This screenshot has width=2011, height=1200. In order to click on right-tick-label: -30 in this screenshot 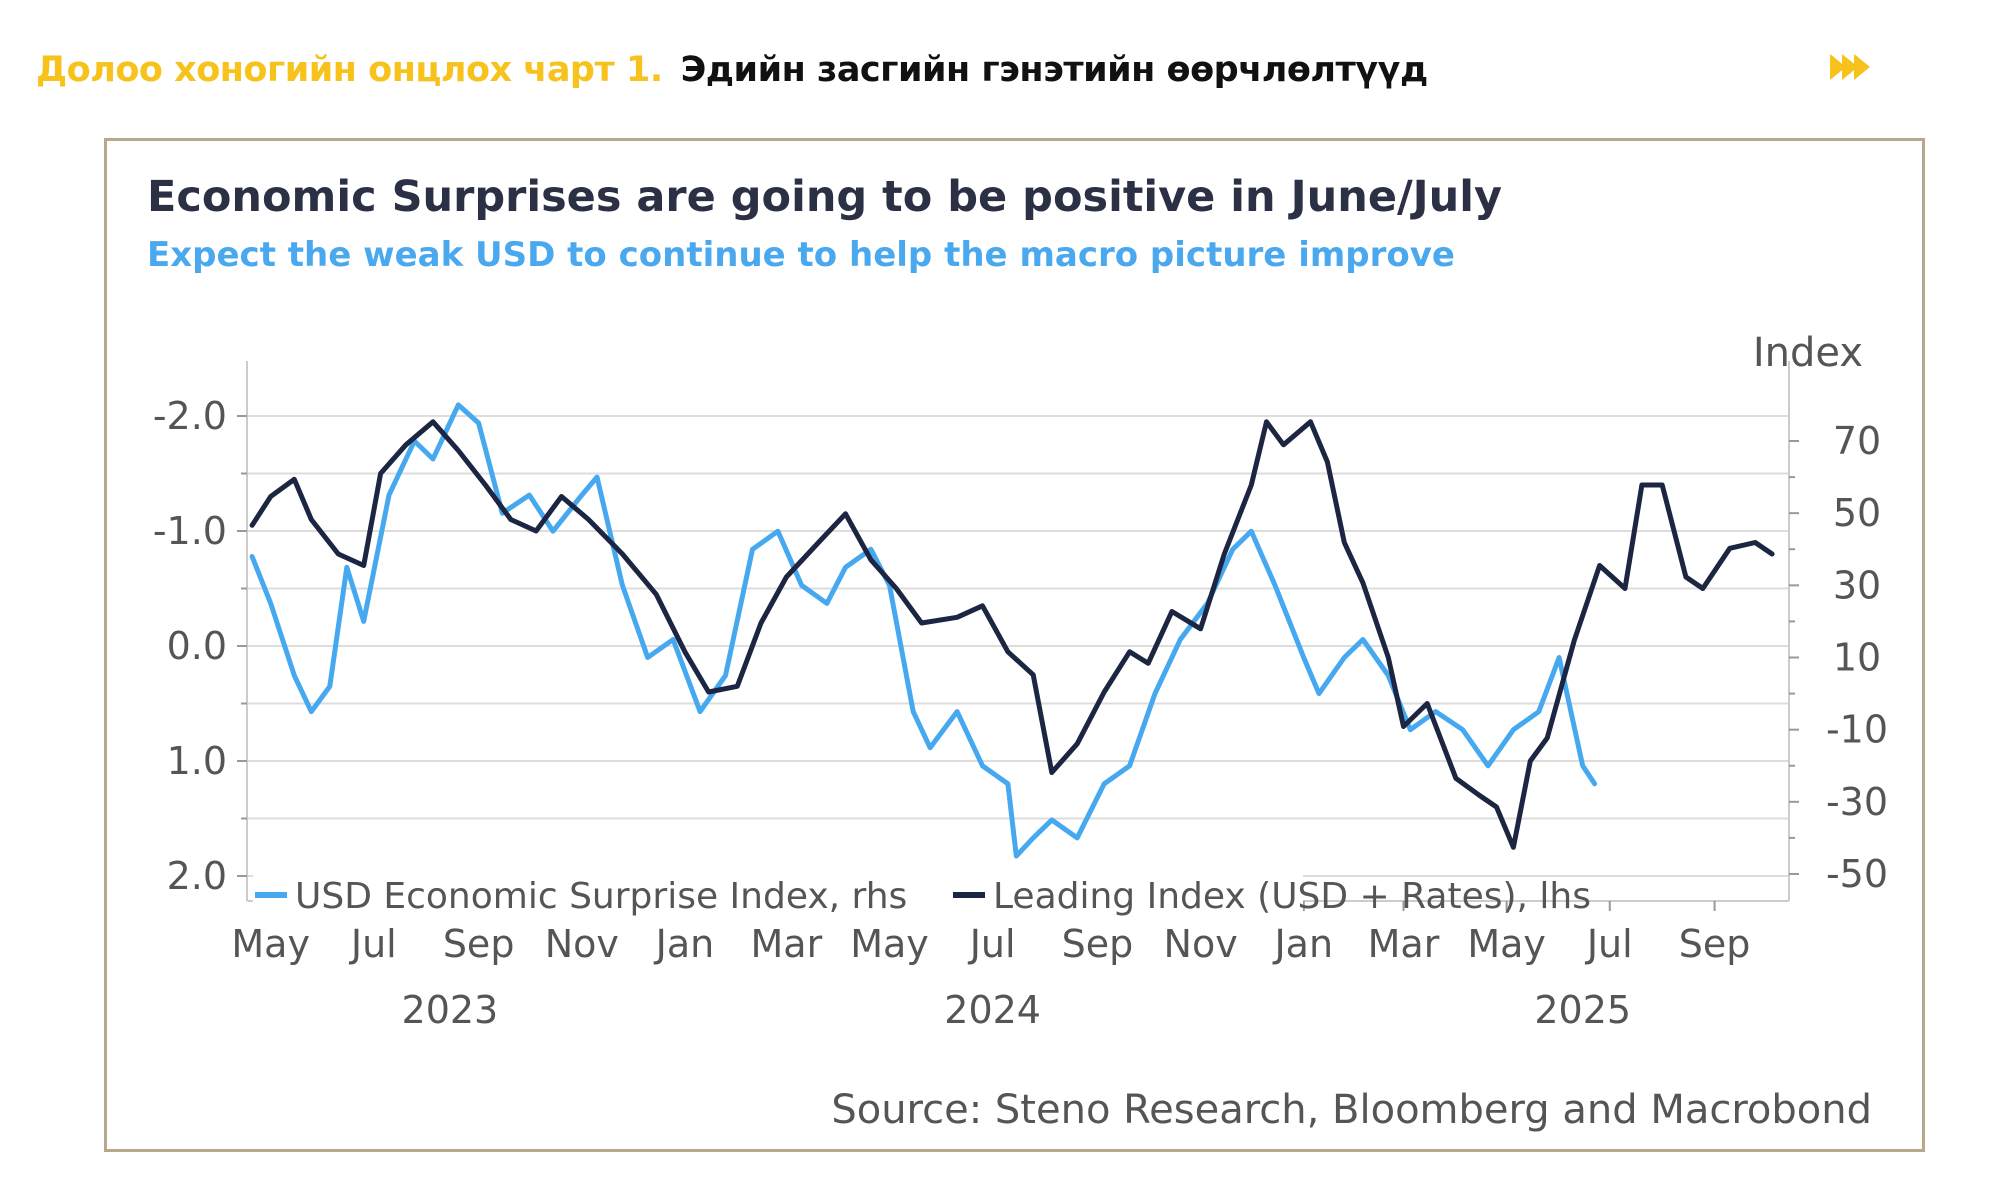, I will do `click(1857, 802)`.